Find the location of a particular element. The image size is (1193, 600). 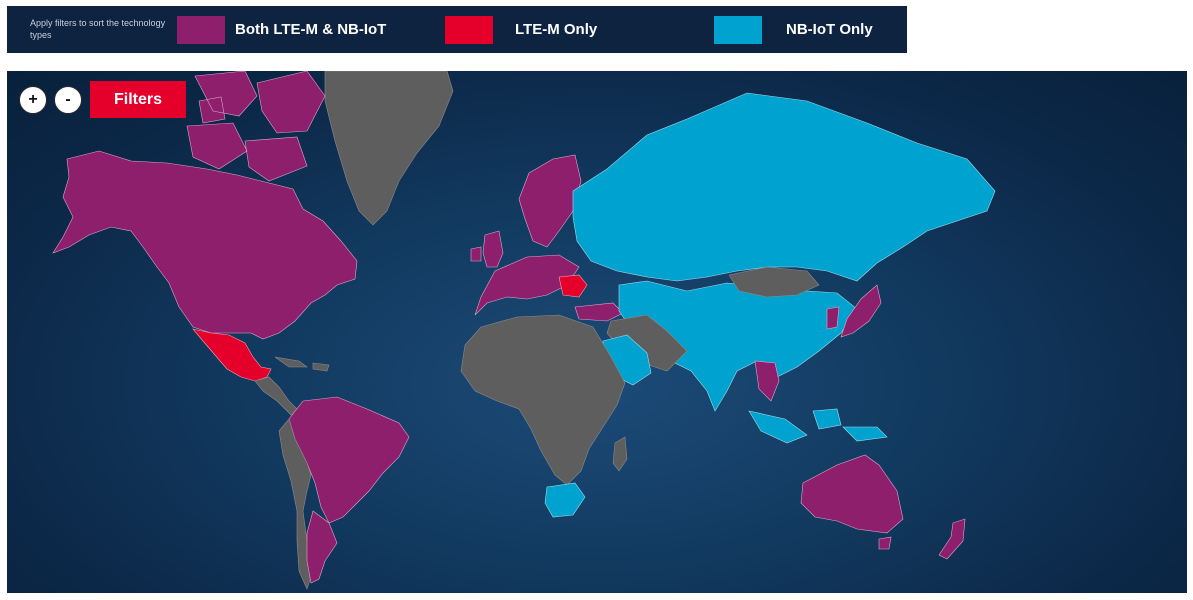

legend-item-both: Both LTE-M & NB-IoT is located at coordinates (281, 29).